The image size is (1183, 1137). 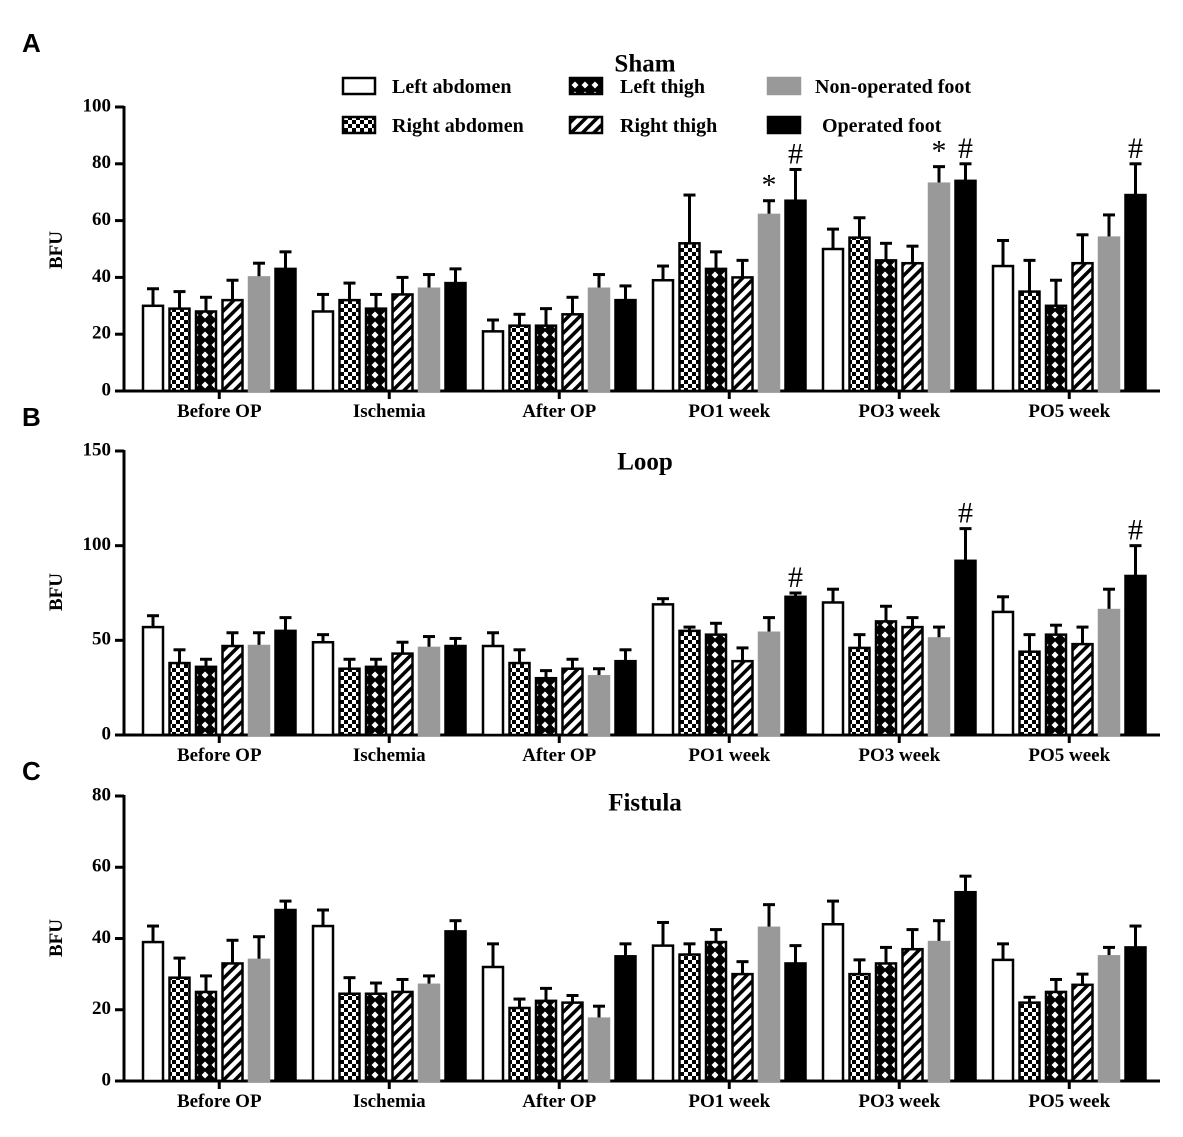 What do you see at coordinates (97, 544) in the screenshot?
I see `y-tick-label: 100` at bounding box center [97, 544].